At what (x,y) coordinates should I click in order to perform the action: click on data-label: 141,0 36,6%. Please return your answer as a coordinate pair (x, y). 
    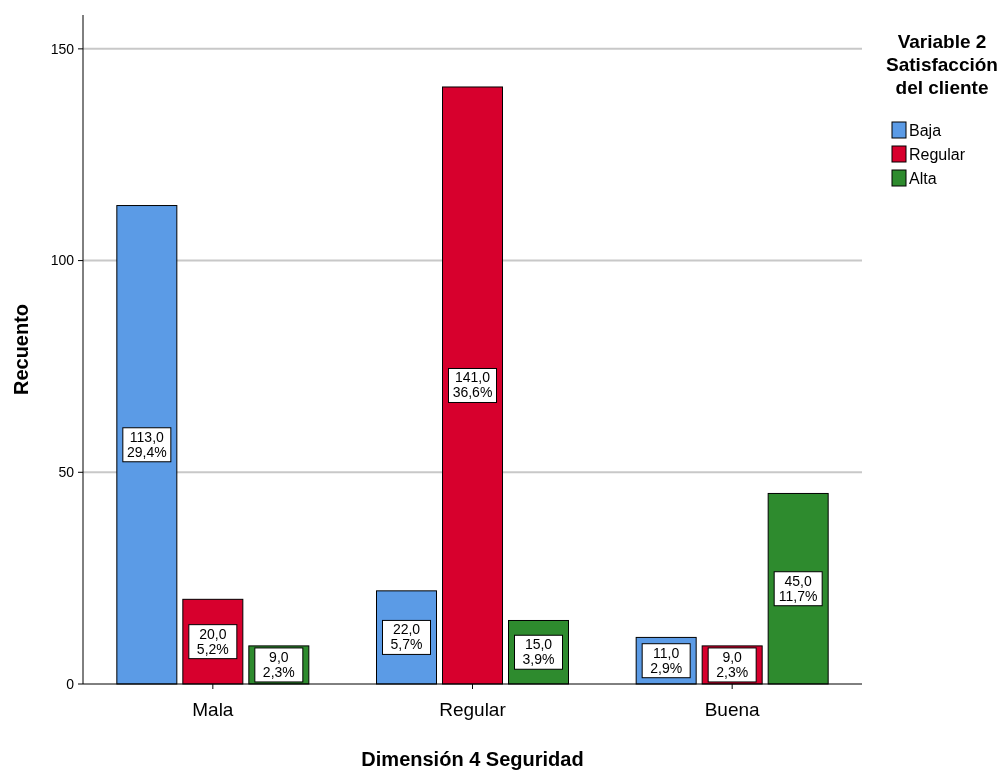
    Looking at the image, I should click on (472, 385).